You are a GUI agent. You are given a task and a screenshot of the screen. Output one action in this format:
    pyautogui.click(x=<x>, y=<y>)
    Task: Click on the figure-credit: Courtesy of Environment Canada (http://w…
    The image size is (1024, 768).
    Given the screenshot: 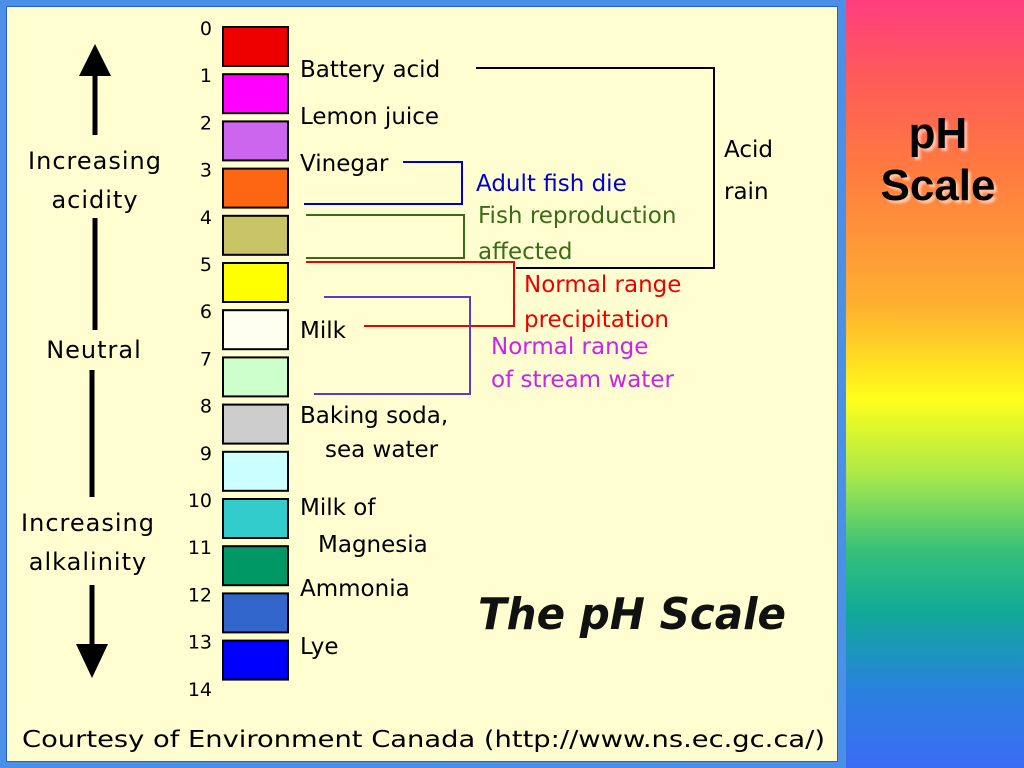 What is the action you would take?
    pyautogui.click(x=423, y=740)
    